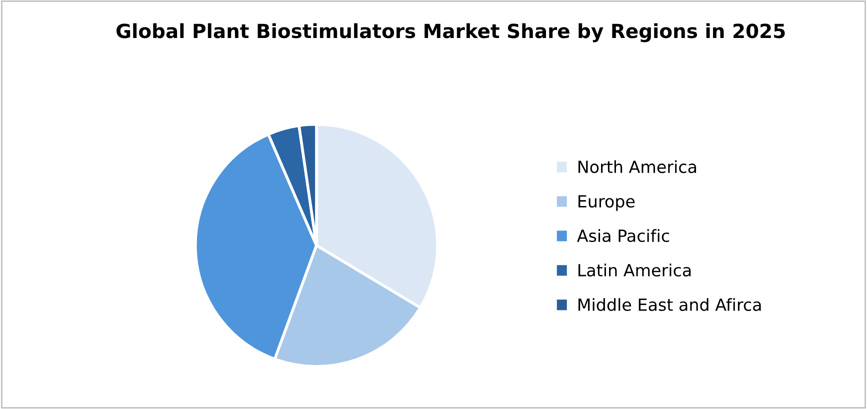 The width and height of the screenshot is (867, 409). I want to click on legend-label: Europe, so click(606, 203).